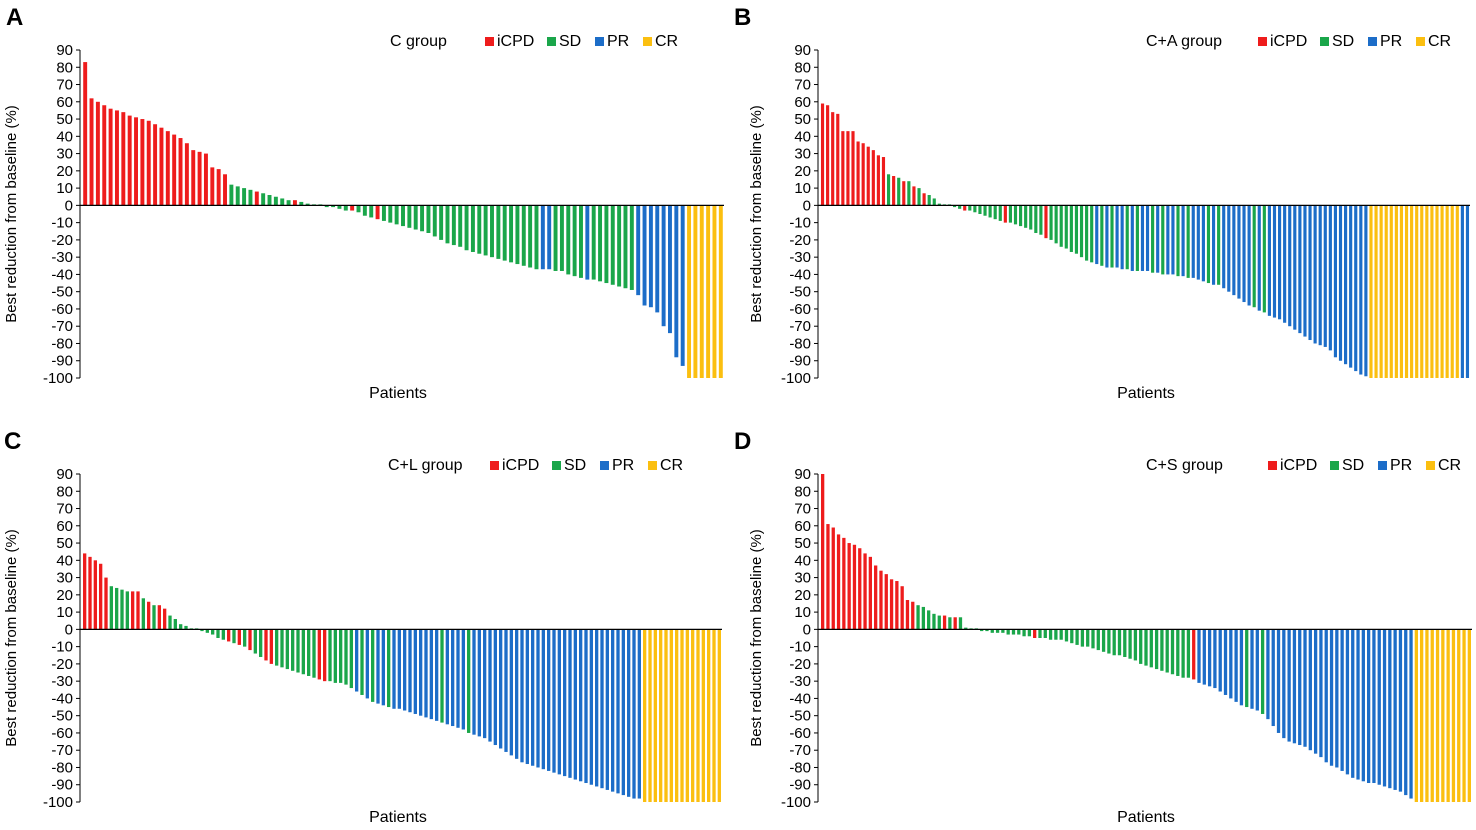 This screenshot has height=830, width=1476. Describe the element at coordinates (398, 817) in the screenshot. I see `x-axis-label: Patients` at that location.